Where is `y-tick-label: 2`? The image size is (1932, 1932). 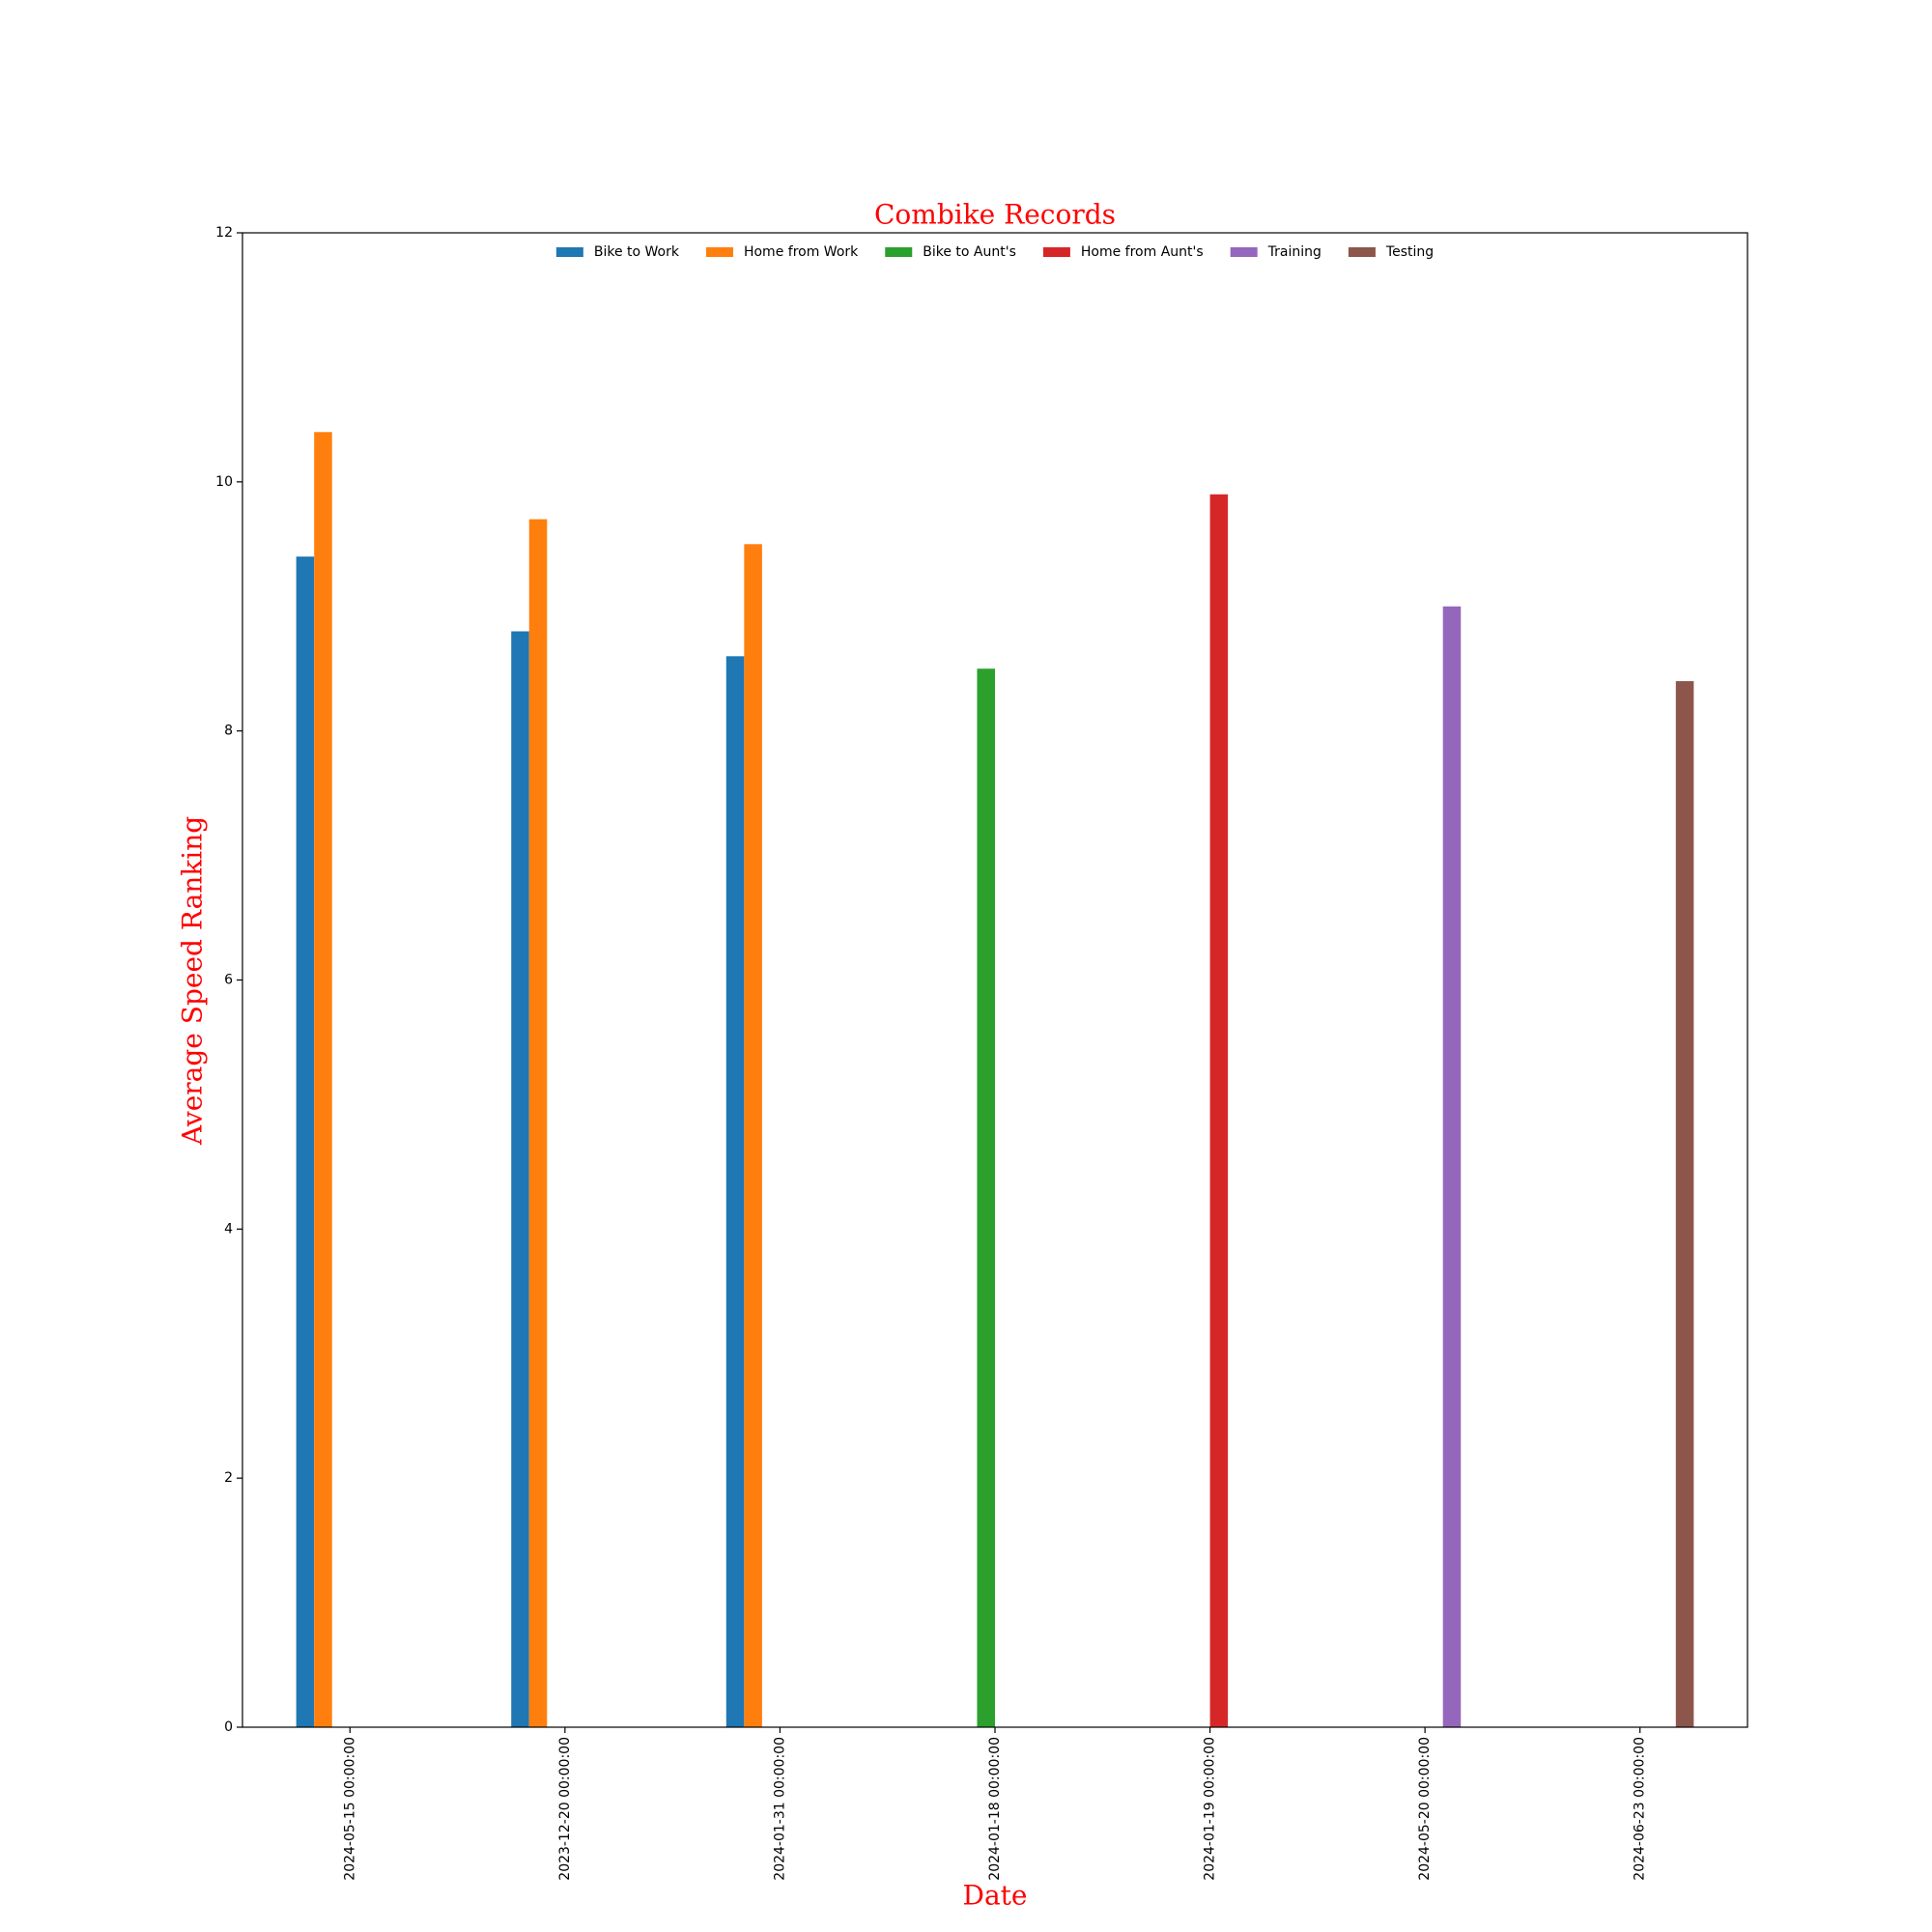 y-tick-label: 2 is located at coordinates (228, 1478).